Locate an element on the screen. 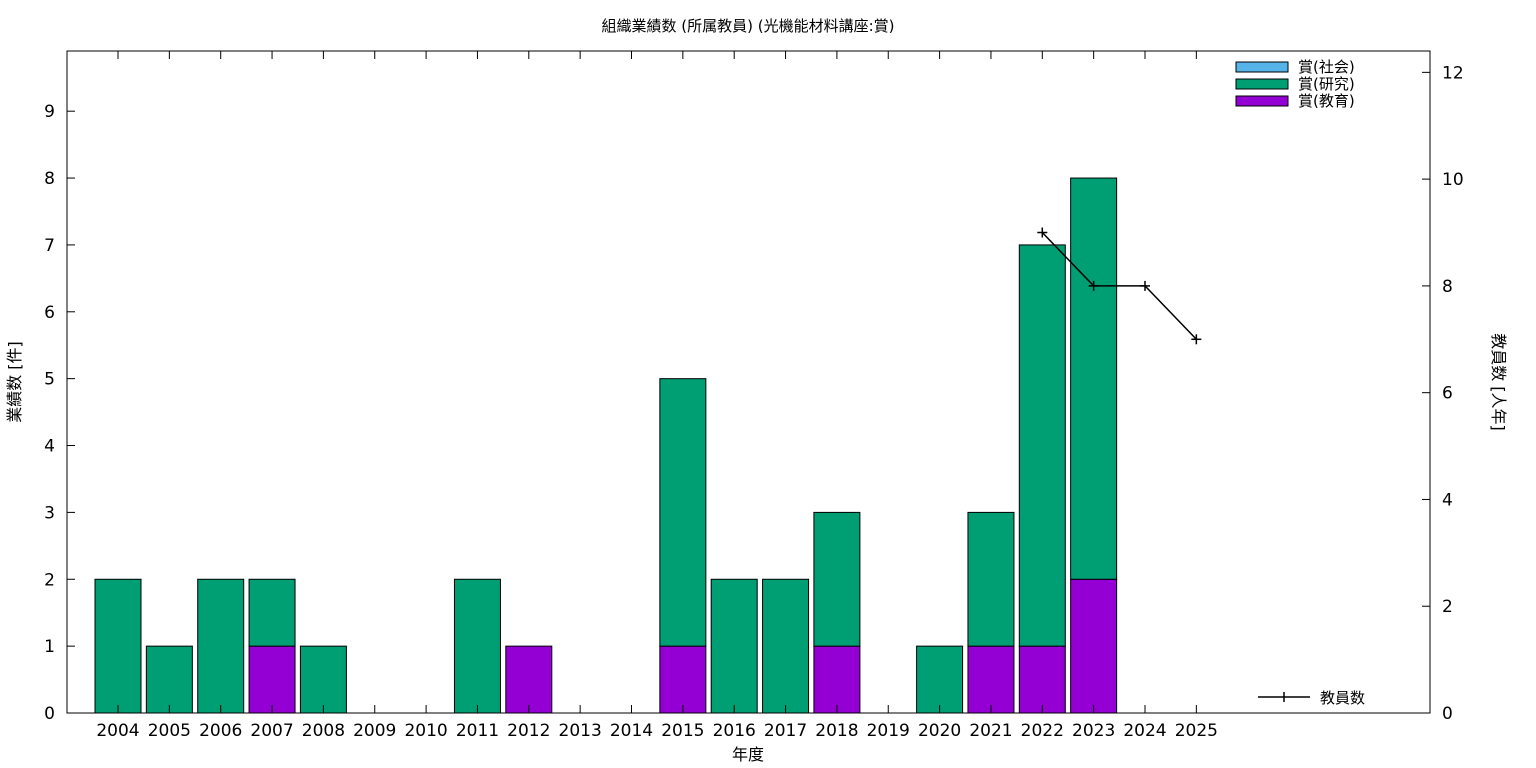 This screenshot has height=768, width=1536. y2-tick-label: 10 is located at coordinates (1453, 180).